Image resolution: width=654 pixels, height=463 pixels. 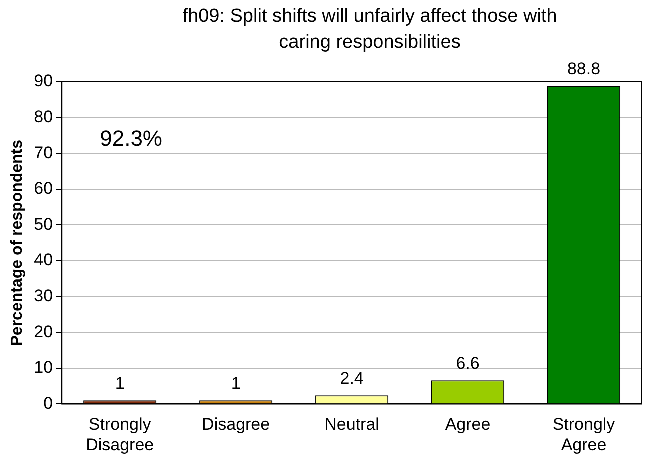 I want to click on data-label: 2.4, so click(x=352, y=378).